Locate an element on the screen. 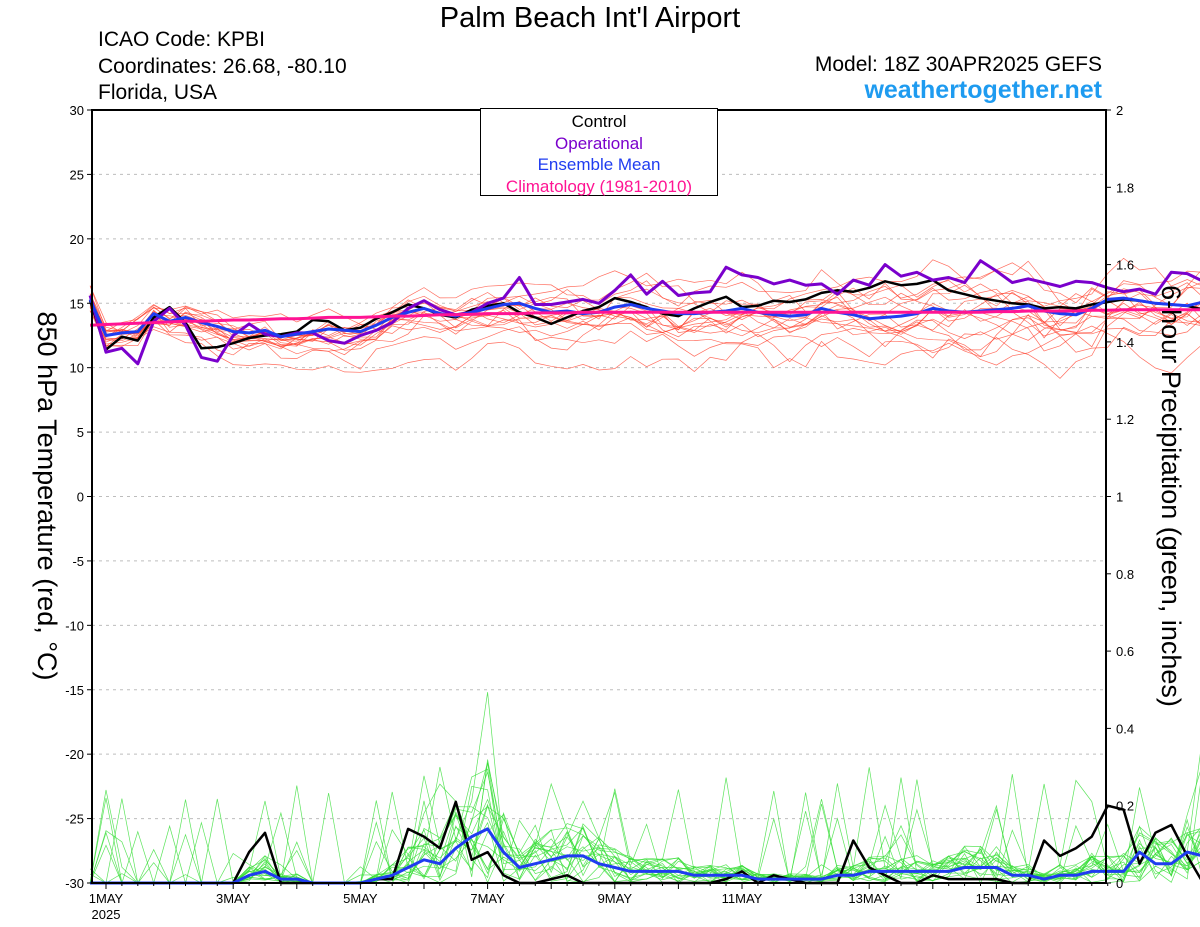 The height and width of the screenshot is (927, 1200). x-tick-label: 5MAY is located at coordinates (360, 898).